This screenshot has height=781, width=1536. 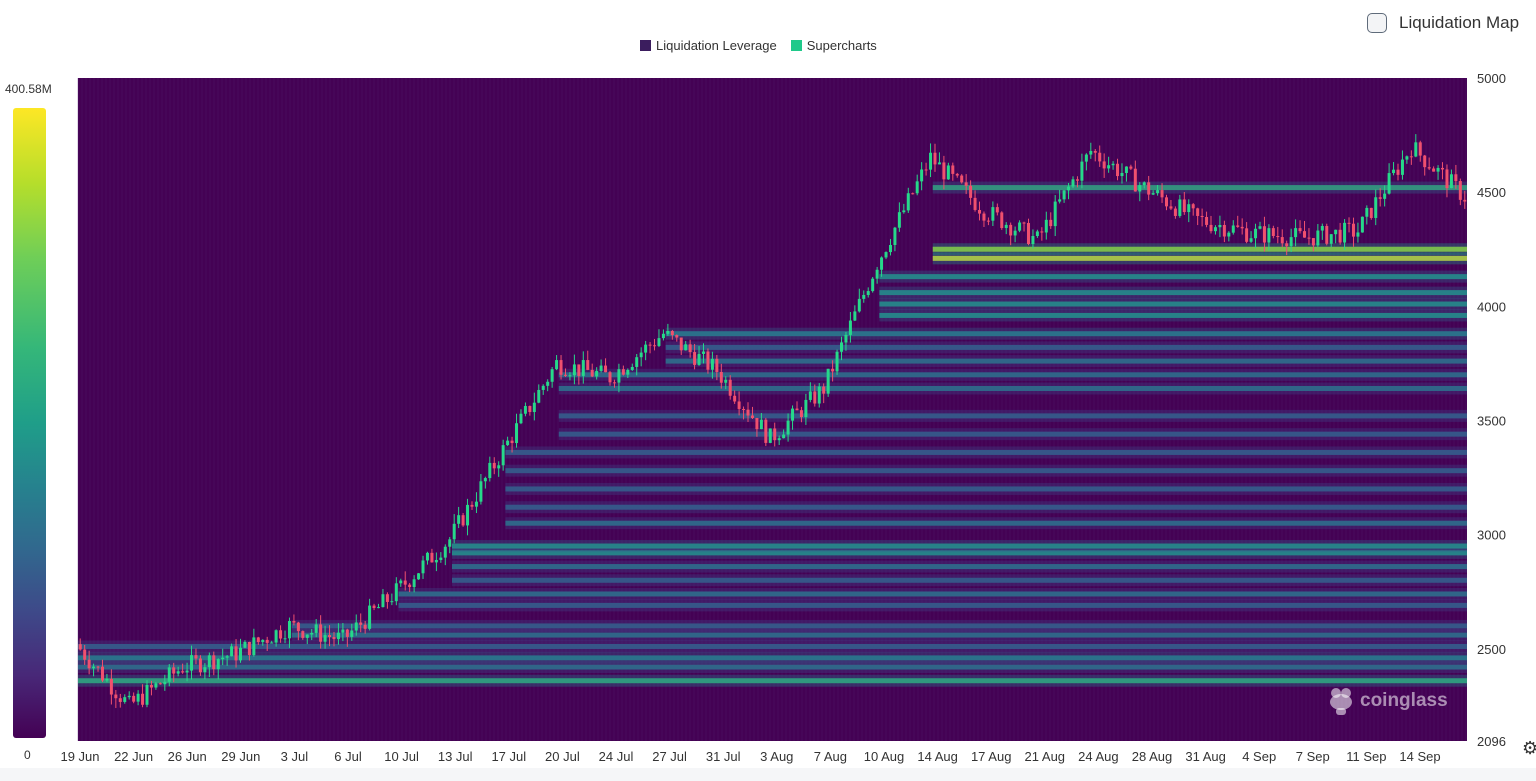 What do you see at coordinates (796, 45) in the screenshot?
I see `legend-swatch-supercharts` at bounding box center [796, 45].